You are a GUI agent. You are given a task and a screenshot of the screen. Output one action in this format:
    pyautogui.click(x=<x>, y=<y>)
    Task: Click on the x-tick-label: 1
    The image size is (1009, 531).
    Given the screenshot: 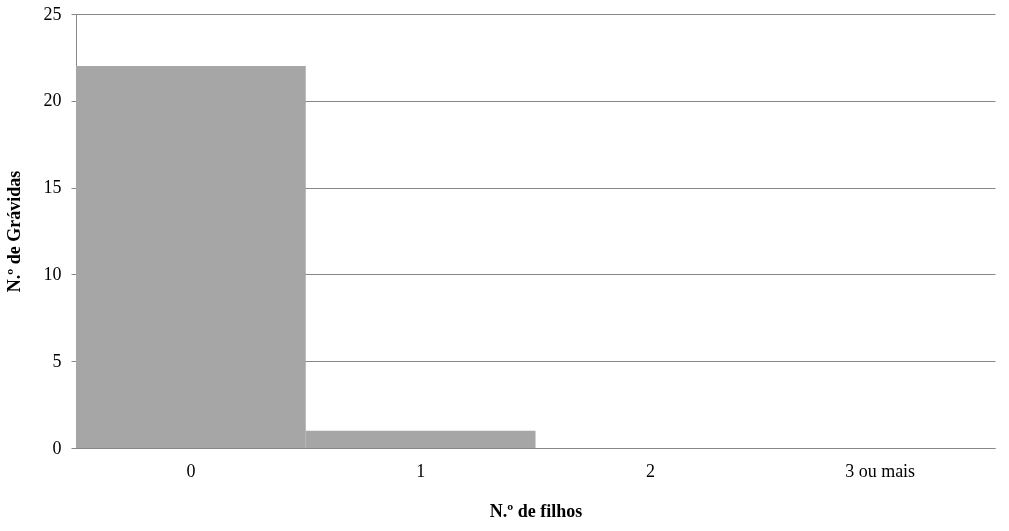 What is the action you would take?
    pyautogui.click(x=421, y=470)
    